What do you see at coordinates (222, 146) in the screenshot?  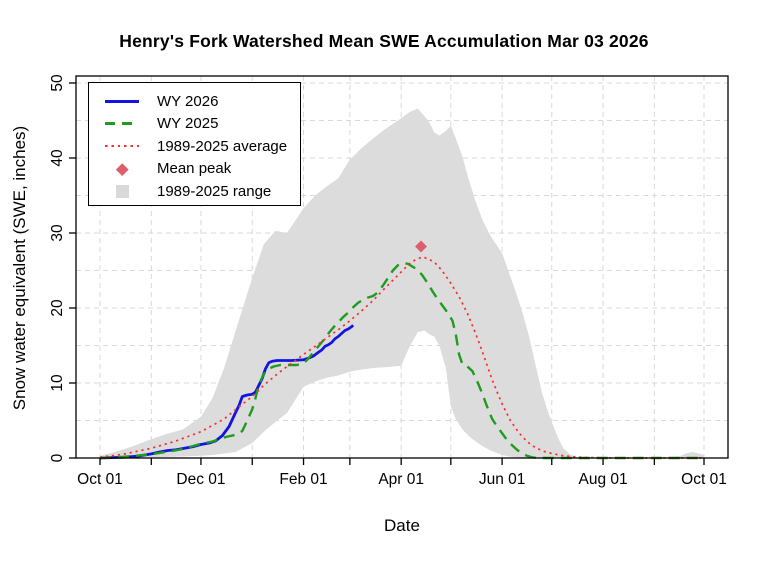 I see `legend-label: 1989-2025 average` at bounding box center [222, 146].